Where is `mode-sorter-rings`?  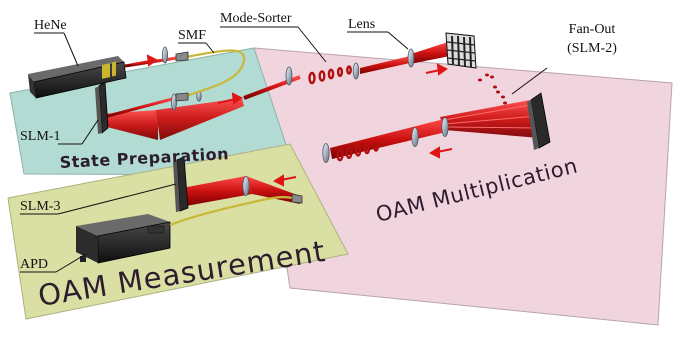
mode-sorter-rings is located at coordinates (330, 75).